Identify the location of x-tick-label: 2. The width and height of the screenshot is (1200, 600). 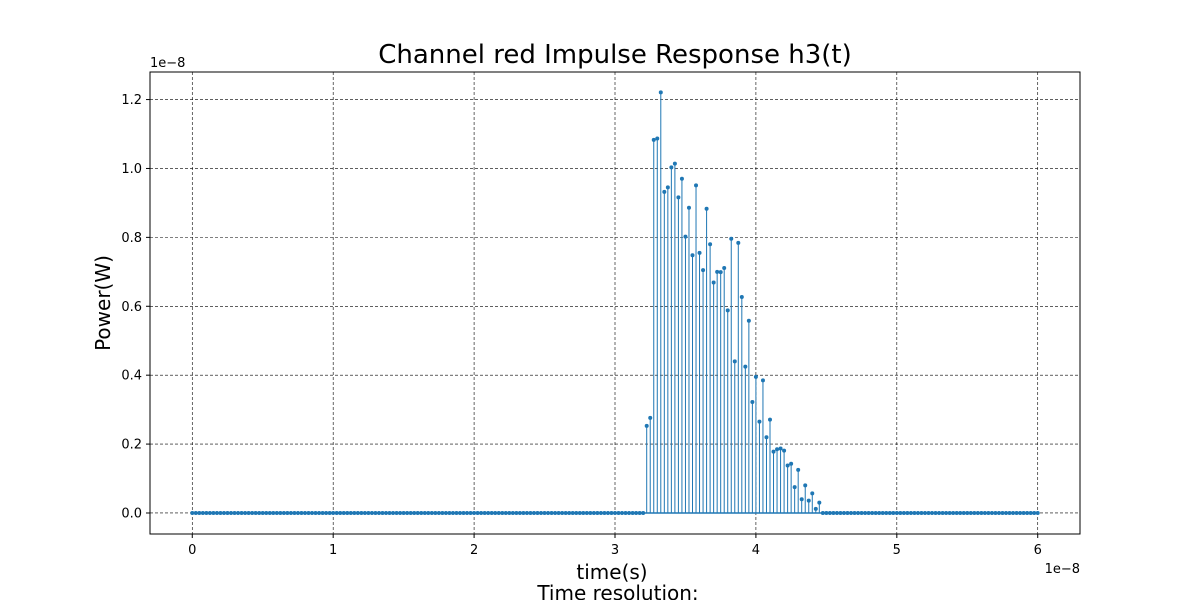
(474, 550).